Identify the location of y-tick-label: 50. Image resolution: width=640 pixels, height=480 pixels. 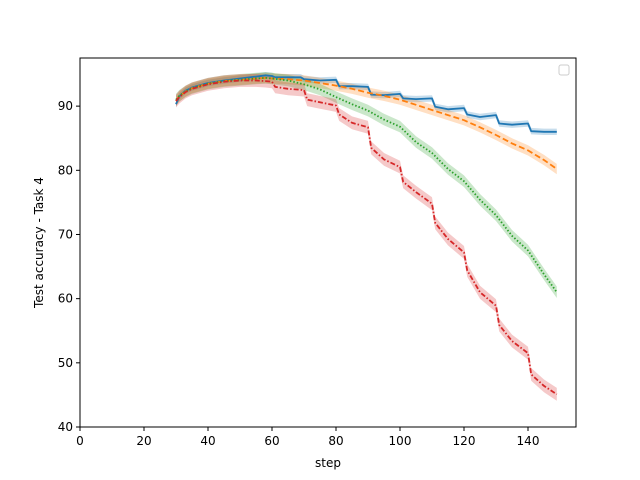
(65, 363).